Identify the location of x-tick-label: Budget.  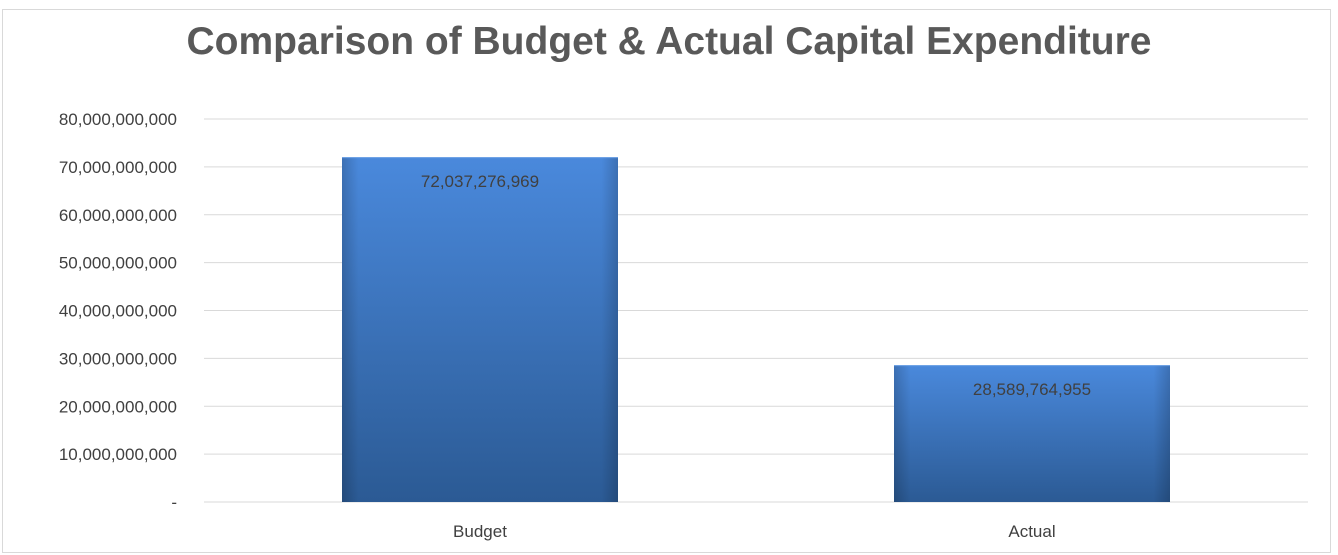
(480, 531).